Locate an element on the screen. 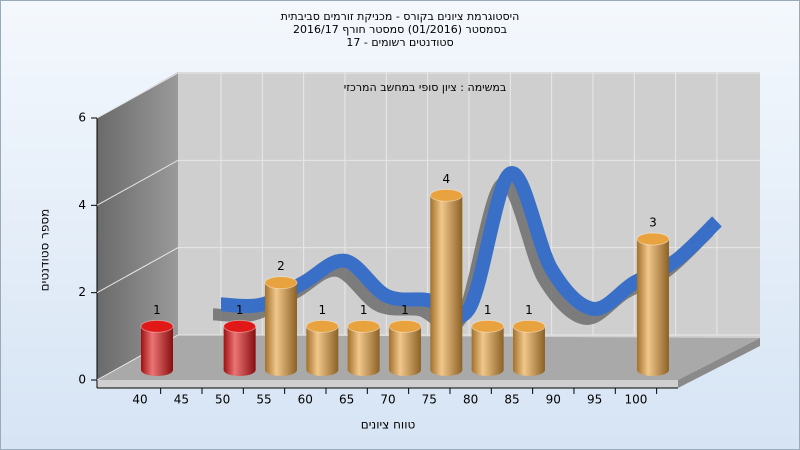 This screenshot has height=450, width=800. floor-front is located at coordinates (387, 384).